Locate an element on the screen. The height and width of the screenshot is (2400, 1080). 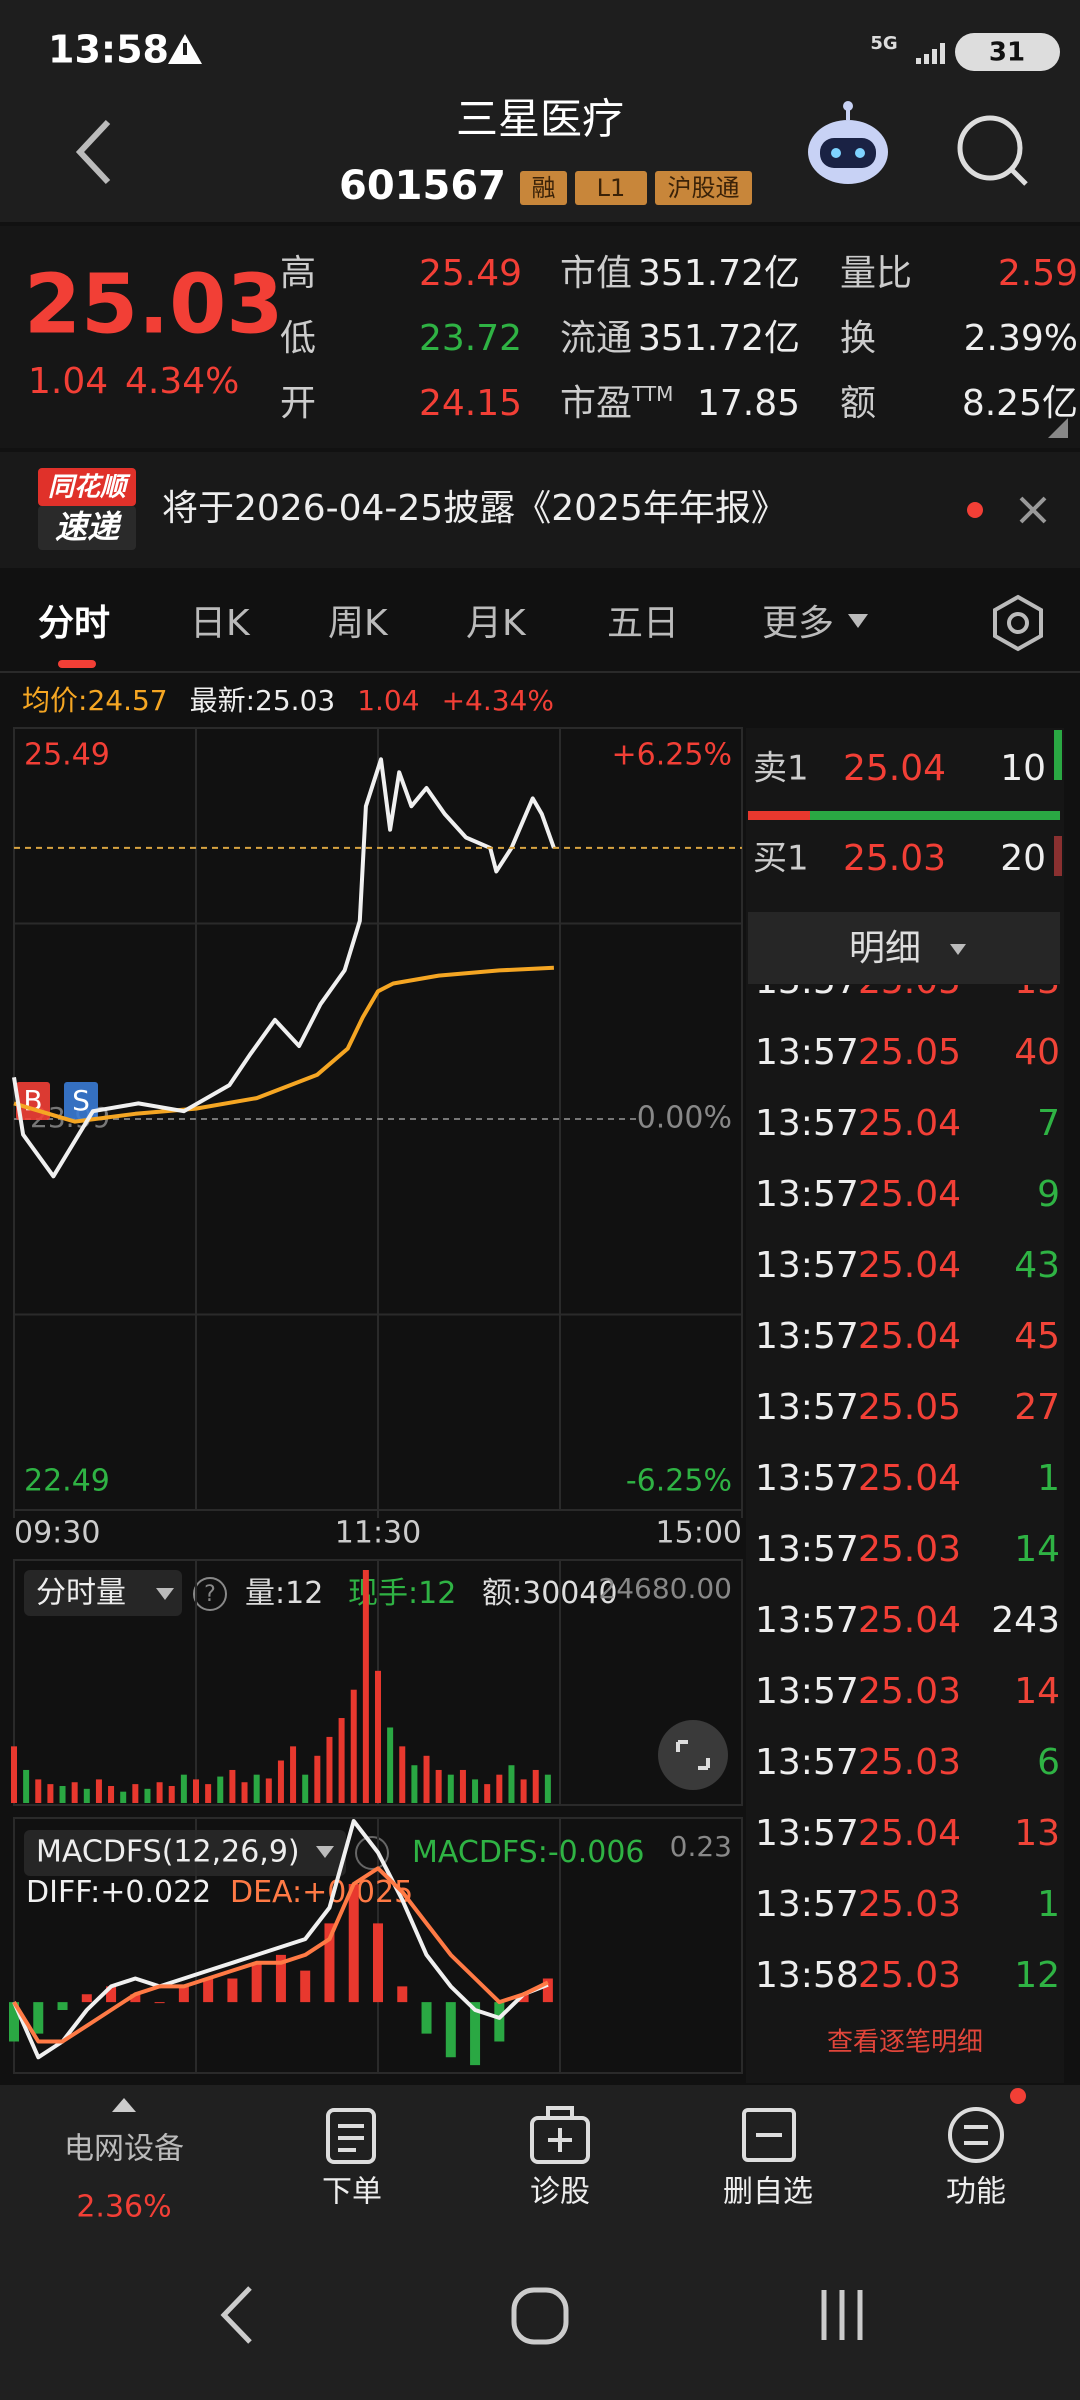
tab: 五日 is located at coordinates (643, 623).